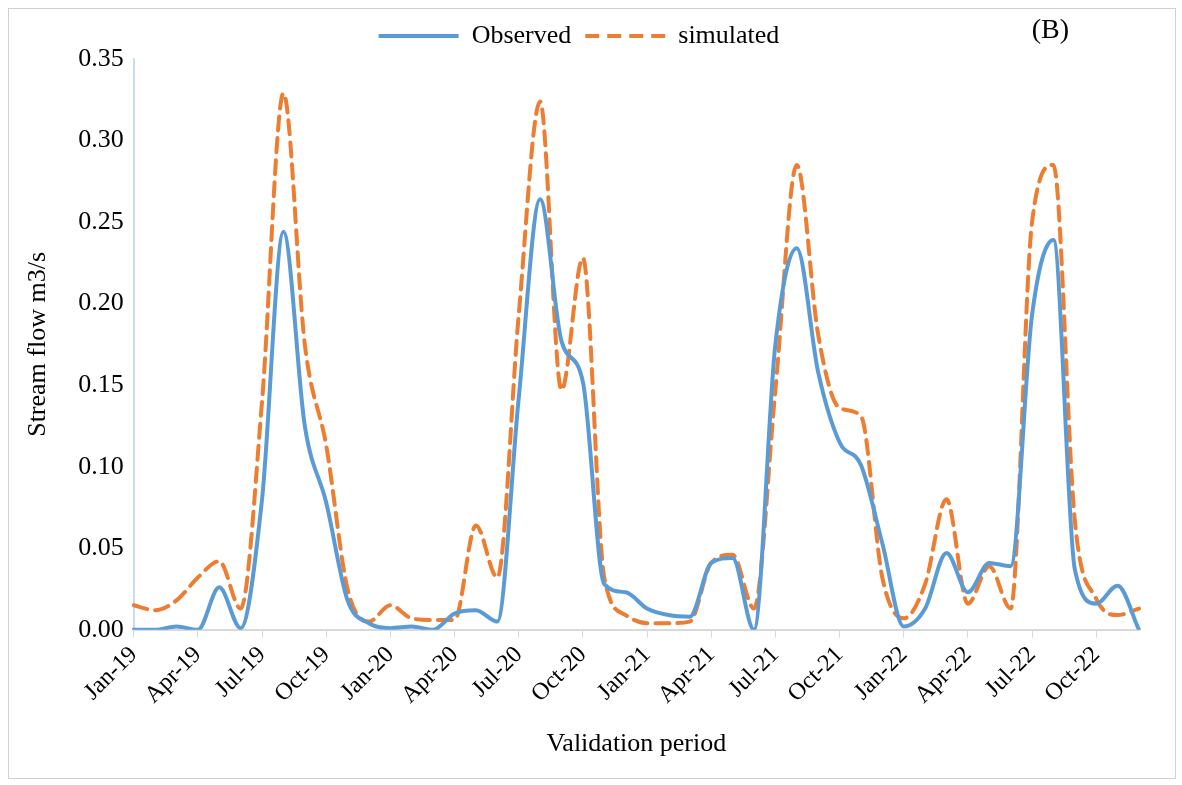 This screenshot has height=785, width=1182. I want to click on y-tick-label: 0.00, so click(101, 628).